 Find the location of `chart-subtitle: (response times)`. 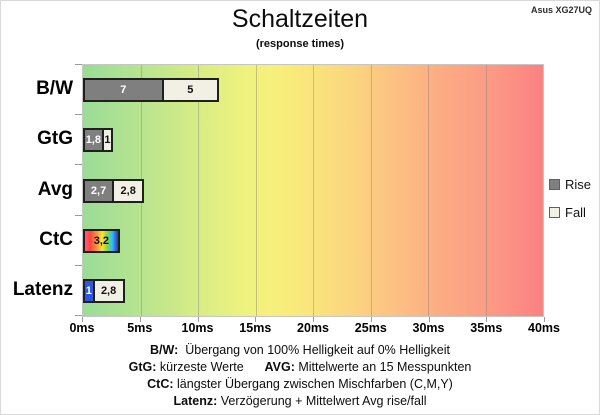

chart-subtitle: (response times) is located at coordinates (300, 44).